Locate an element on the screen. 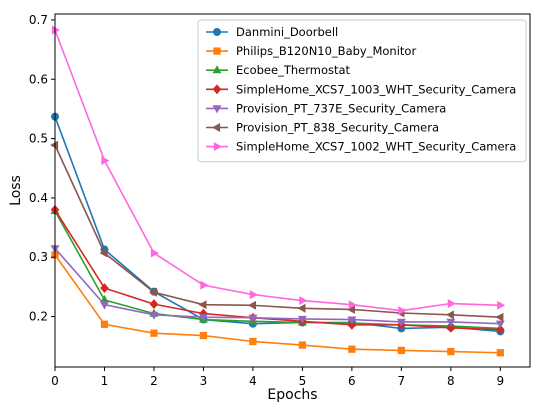 The width and height of the screenshot is (550, 414). y-tick-label: 0.2 is located at coordinates (38, 317).